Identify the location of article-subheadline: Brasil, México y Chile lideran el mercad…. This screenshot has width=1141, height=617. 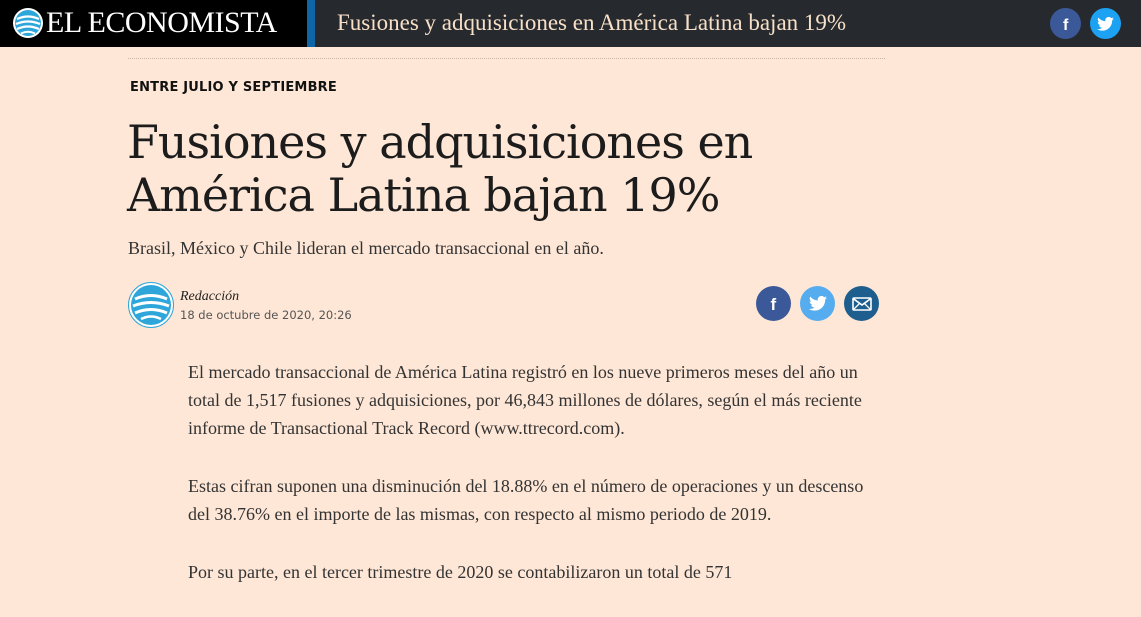
(366, 248).